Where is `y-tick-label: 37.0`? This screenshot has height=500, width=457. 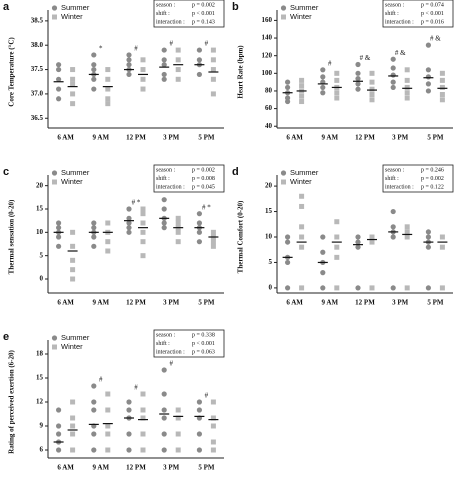 y-tick-label: 37.0 is located at coordinates (37, 94).